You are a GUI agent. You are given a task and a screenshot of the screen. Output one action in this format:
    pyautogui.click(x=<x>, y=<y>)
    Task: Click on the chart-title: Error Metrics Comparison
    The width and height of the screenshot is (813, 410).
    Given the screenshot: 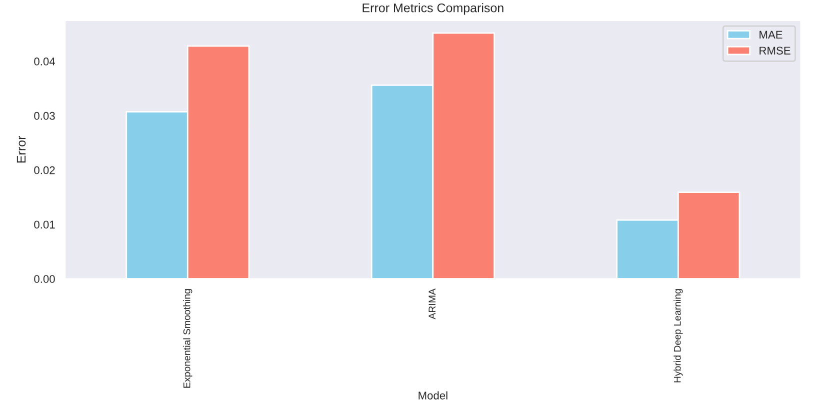 What is the action you would take?
    pyautogui.click(x=433, y=9)
    